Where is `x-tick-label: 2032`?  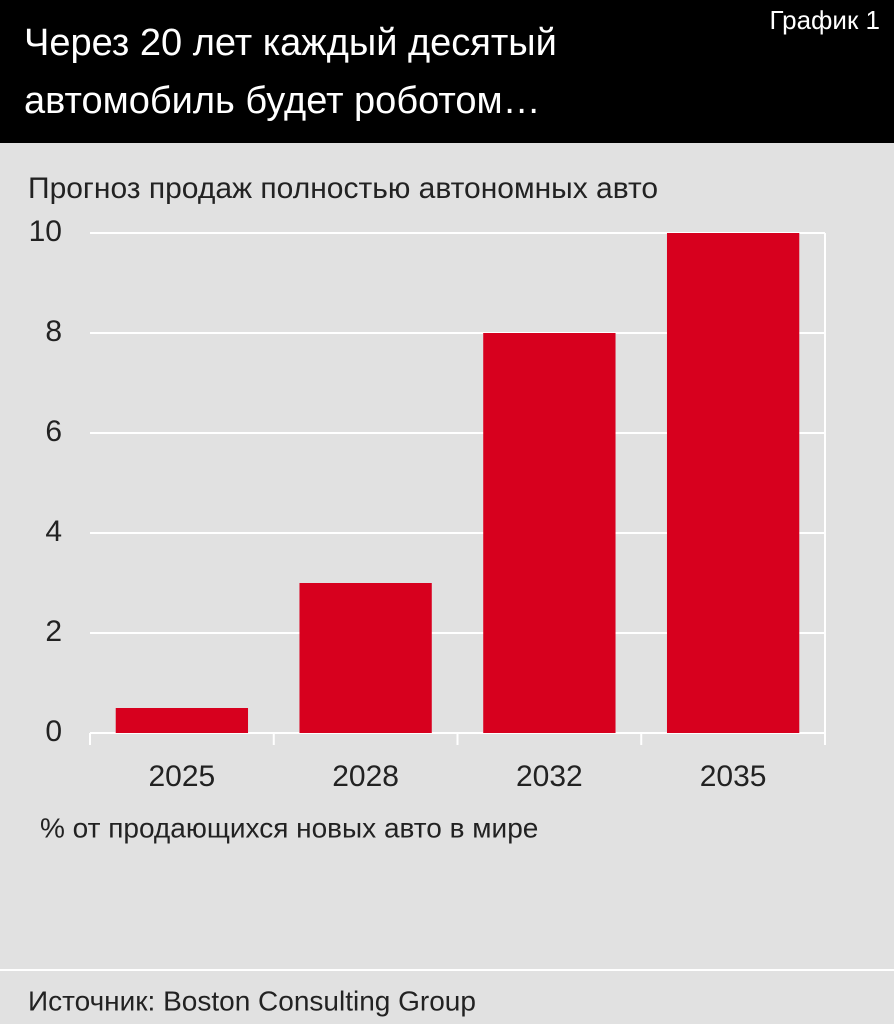
x-tick-label: 2032 is located at coordinates (549, 776).